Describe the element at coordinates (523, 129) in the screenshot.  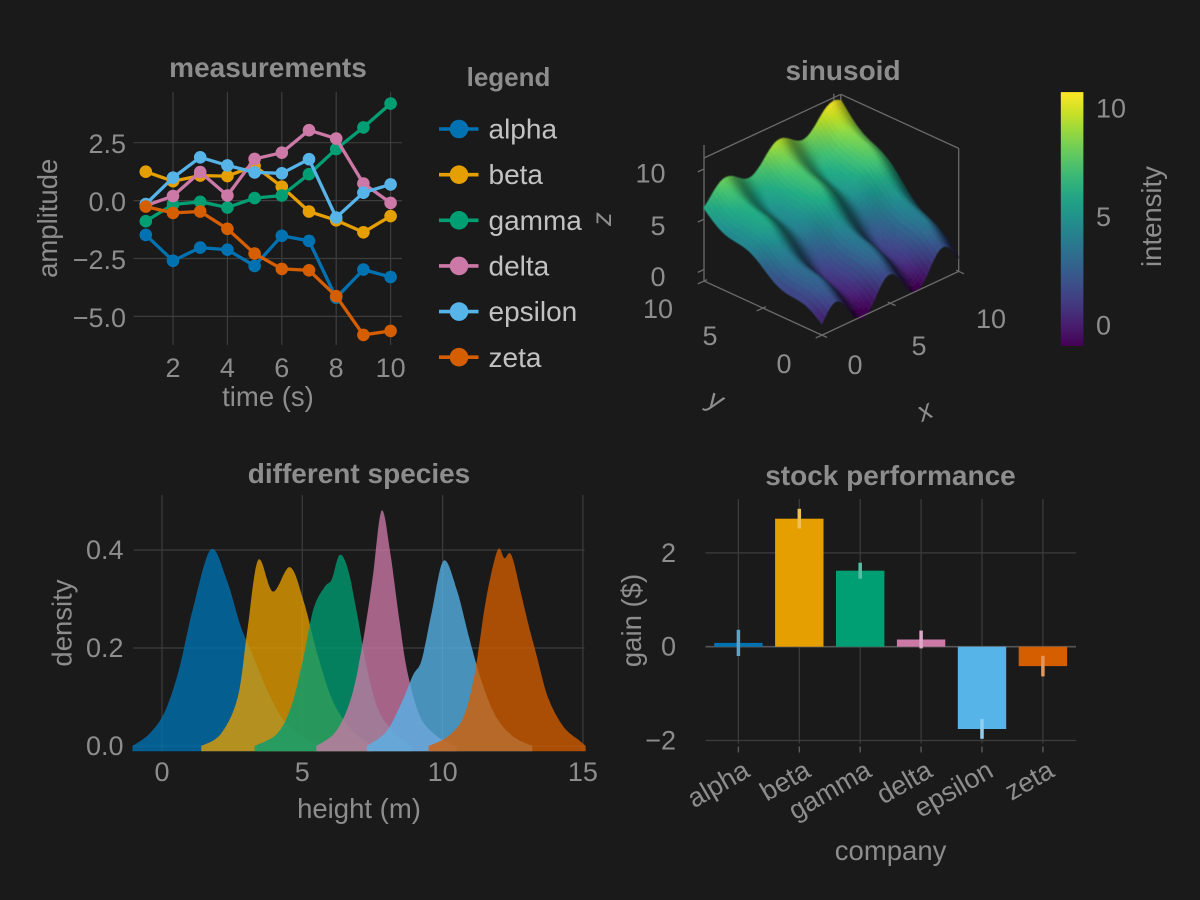
I see `svg-text: alpha` at that location.